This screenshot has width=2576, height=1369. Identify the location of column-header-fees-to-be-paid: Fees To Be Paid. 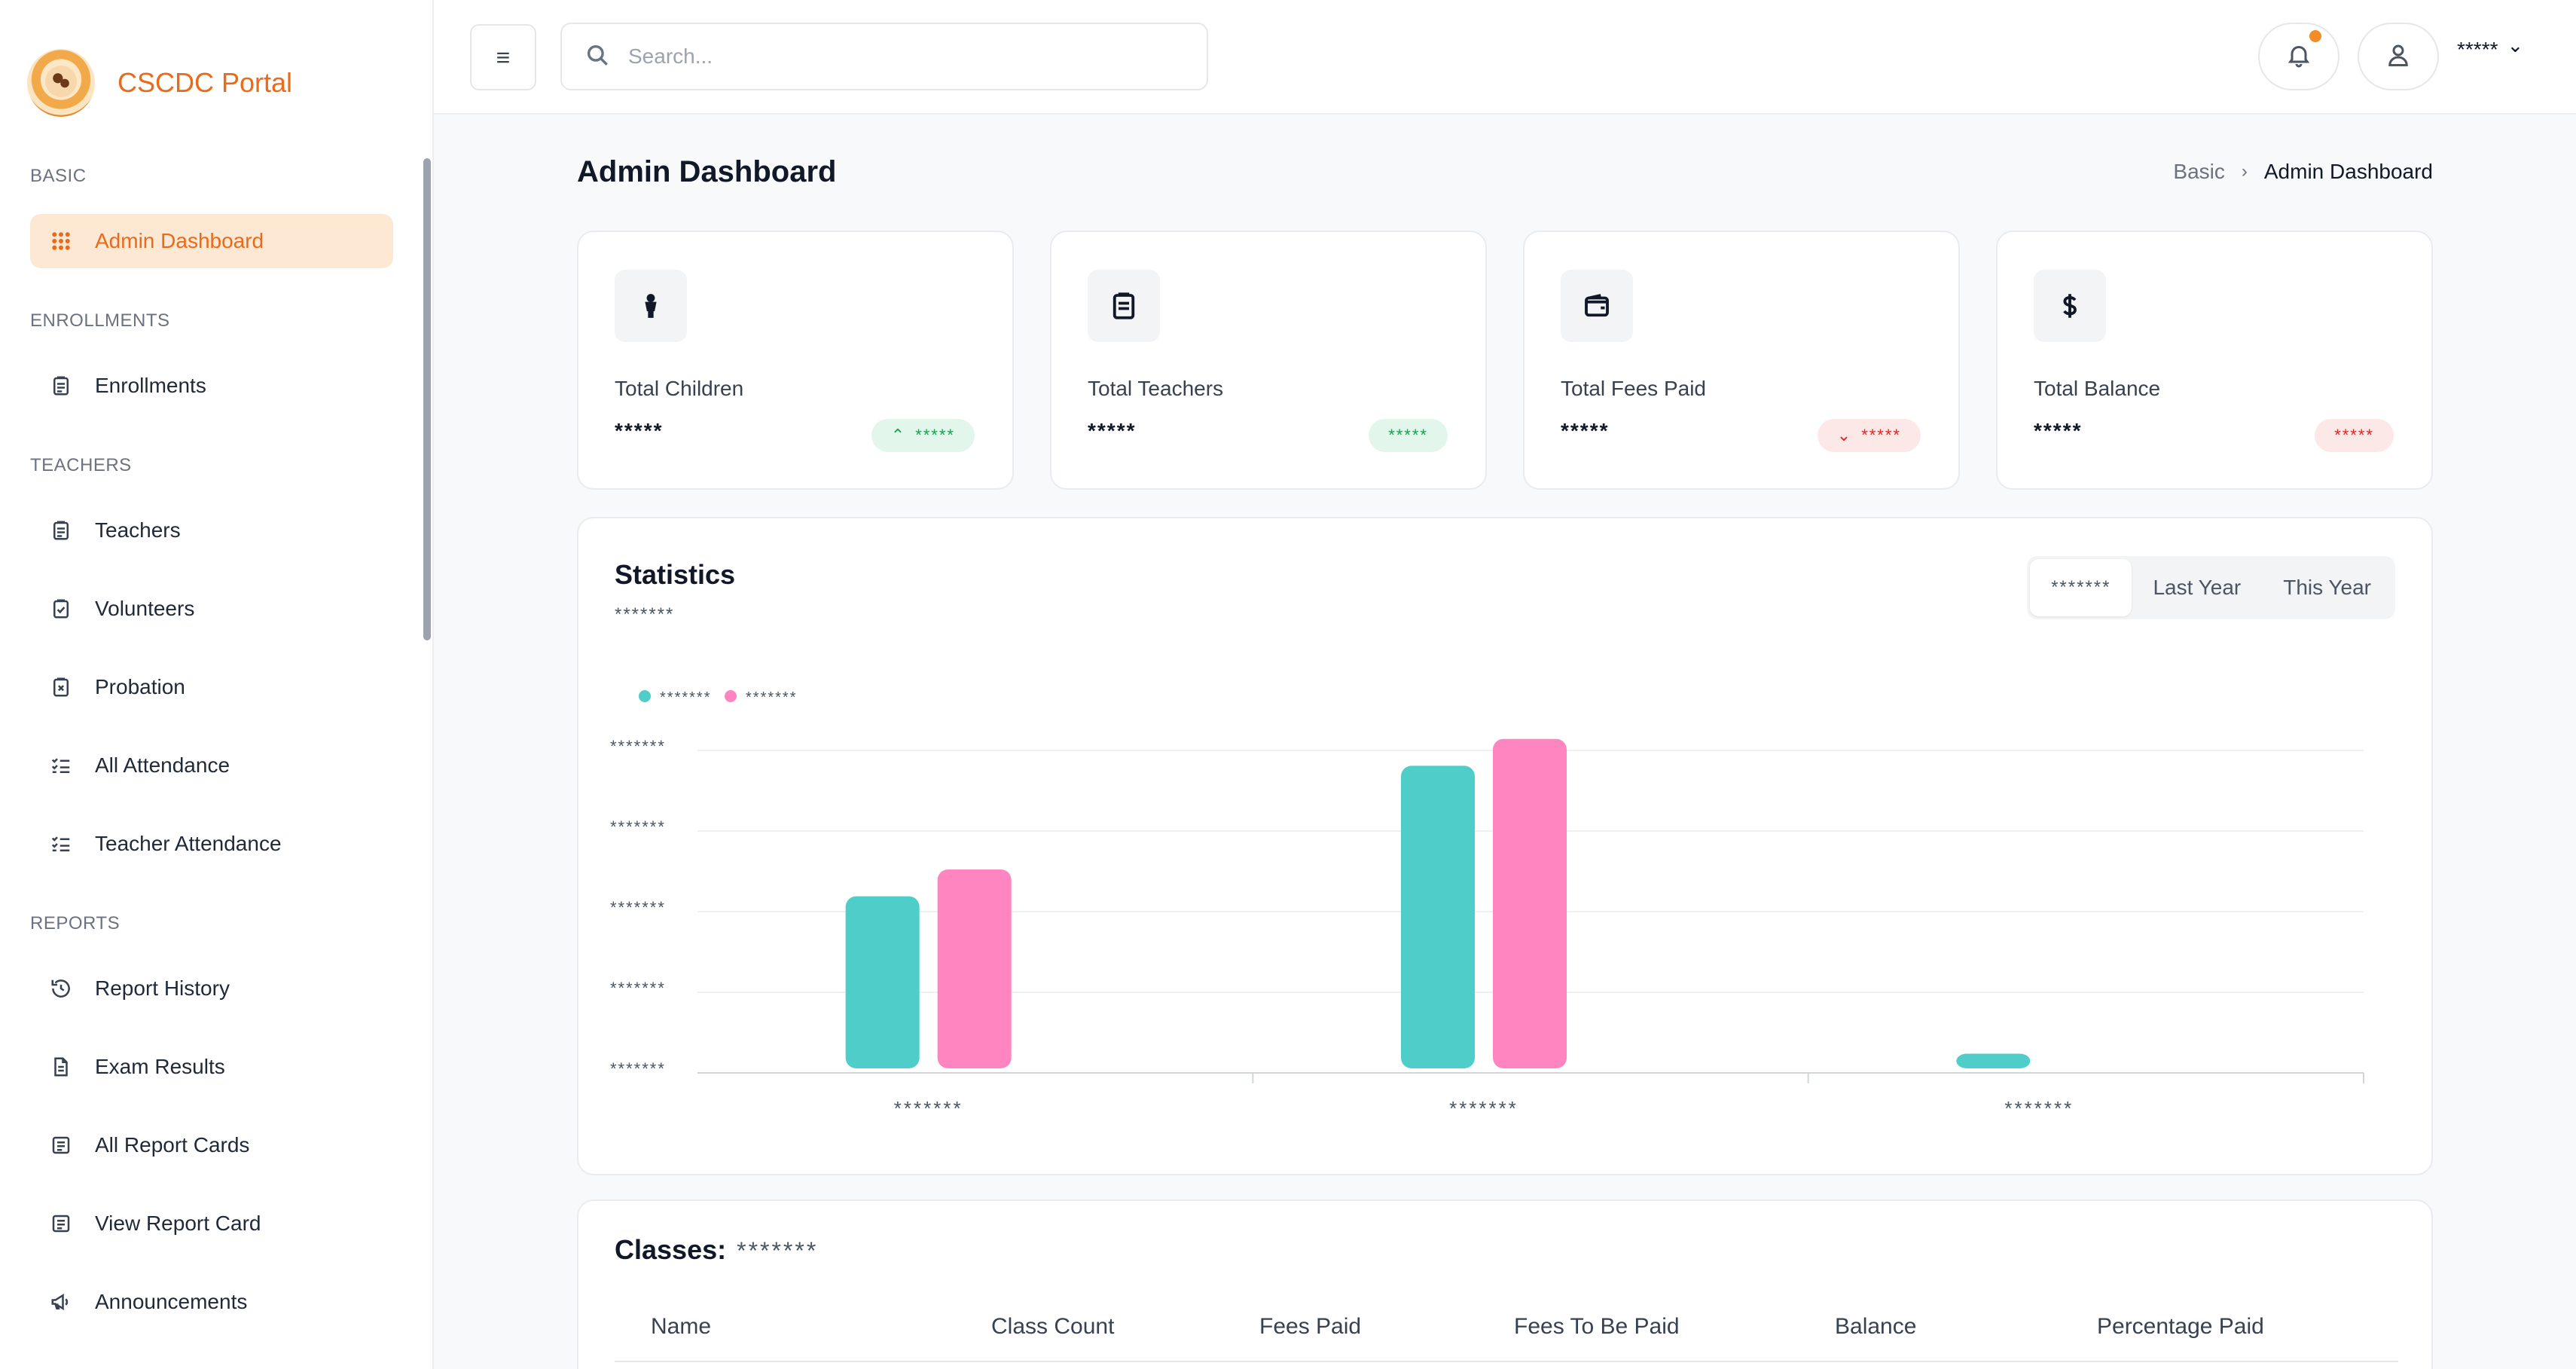
(1597, 1326).